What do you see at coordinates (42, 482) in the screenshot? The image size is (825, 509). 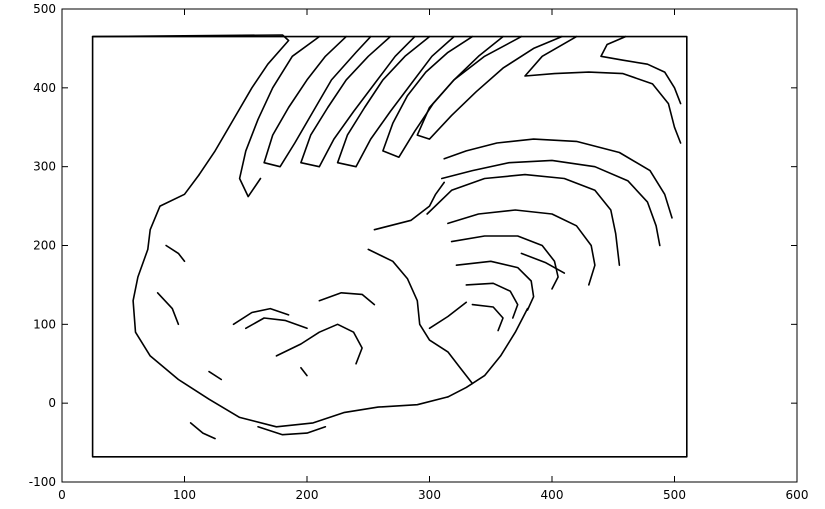 I see `y-tick-label--100: -100` at bounding box center [42, 482].